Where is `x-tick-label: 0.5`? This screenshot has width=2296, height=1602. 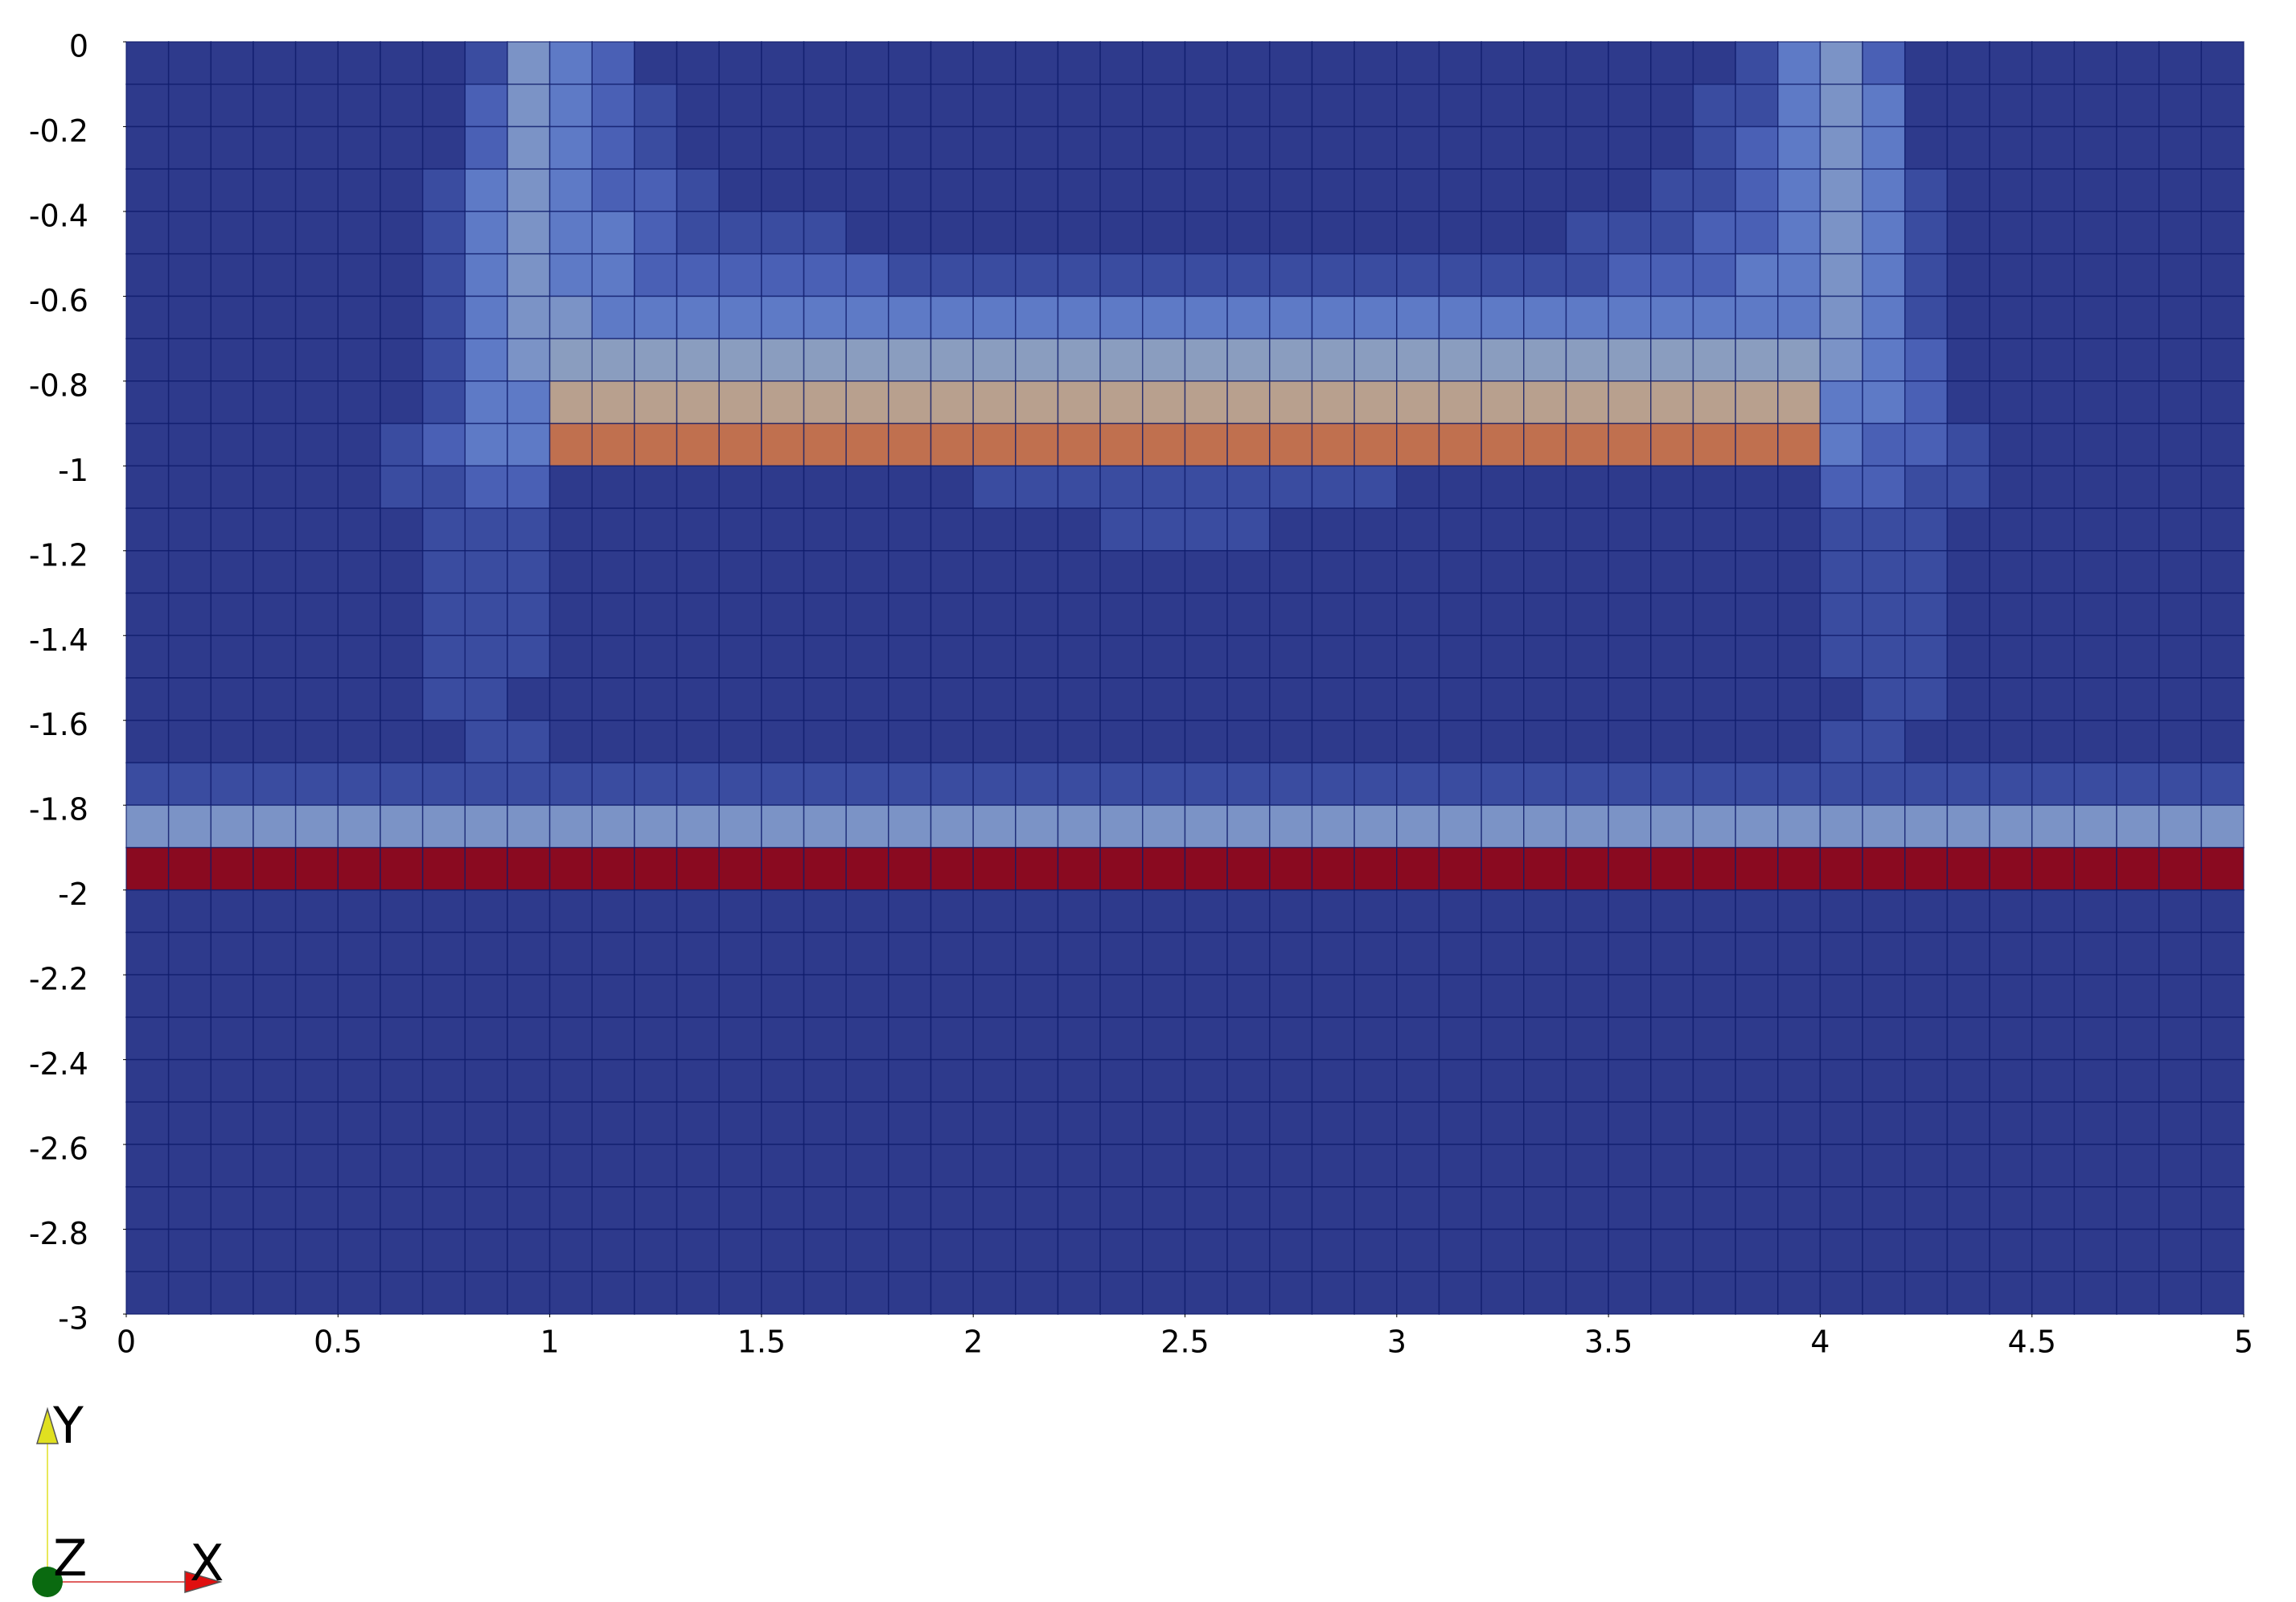
x-tick-label: 0.5 is located at coordinates (338, 1342).